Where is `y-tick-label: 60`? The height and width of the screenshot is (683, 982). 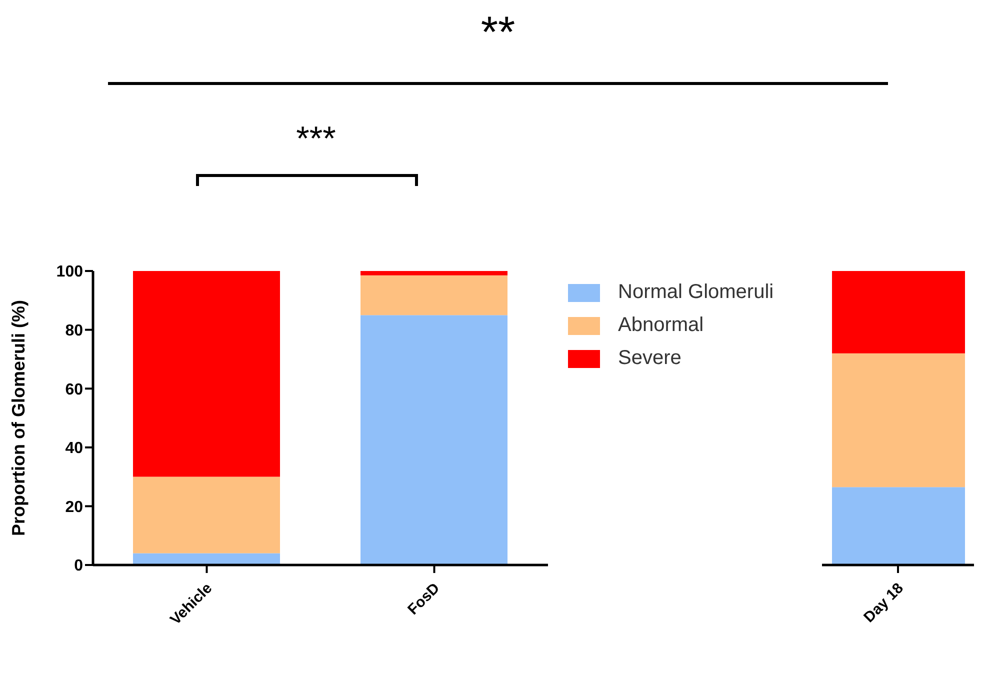
y-tick-label: 60 is located at coordinates (74, 389).